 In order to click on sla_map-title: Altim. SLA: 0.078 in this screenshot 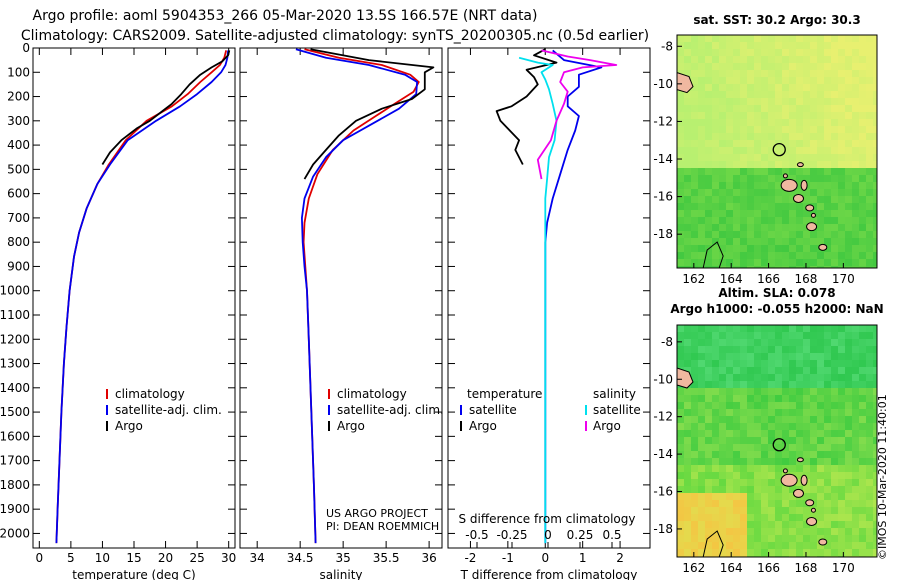, I will do `click(776, 293)`.